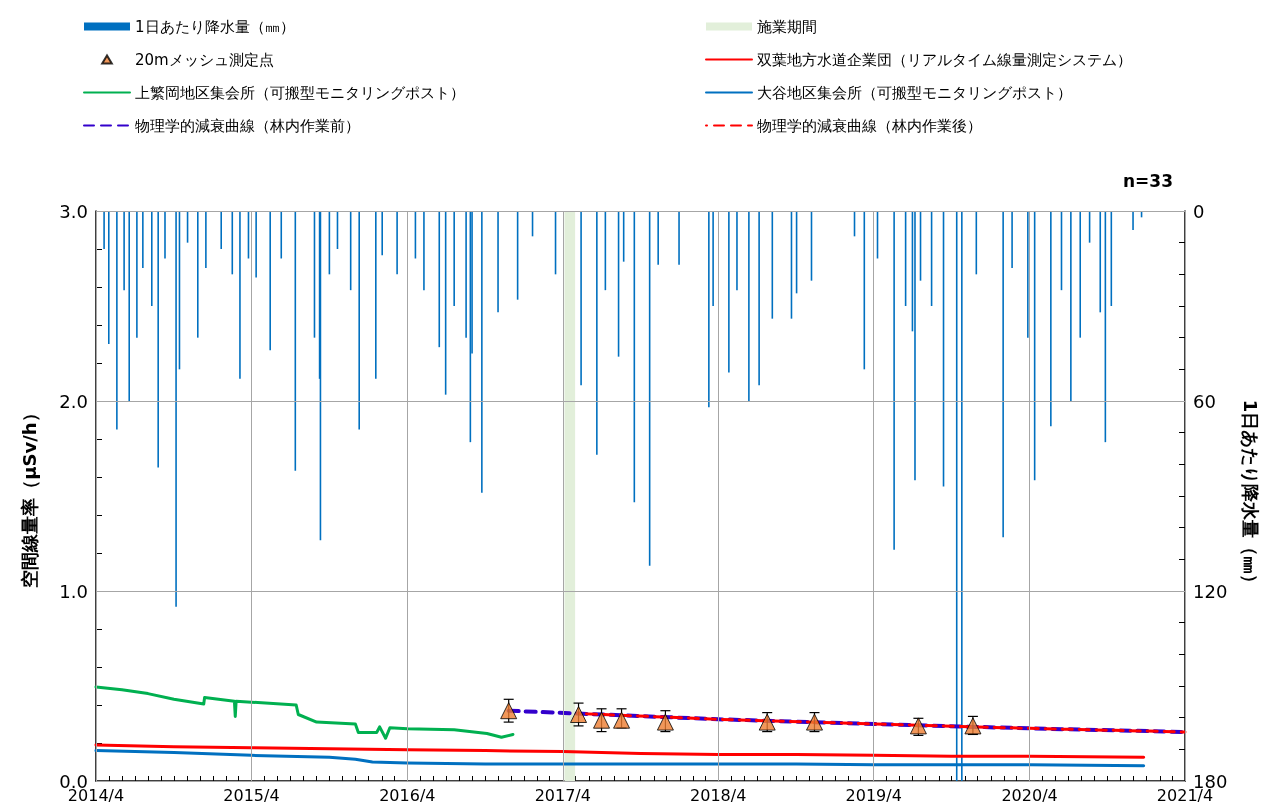  Describe the element at coordinates (73, 401) in the screenshot. I see `y-tick-label: 2.0` at that location.